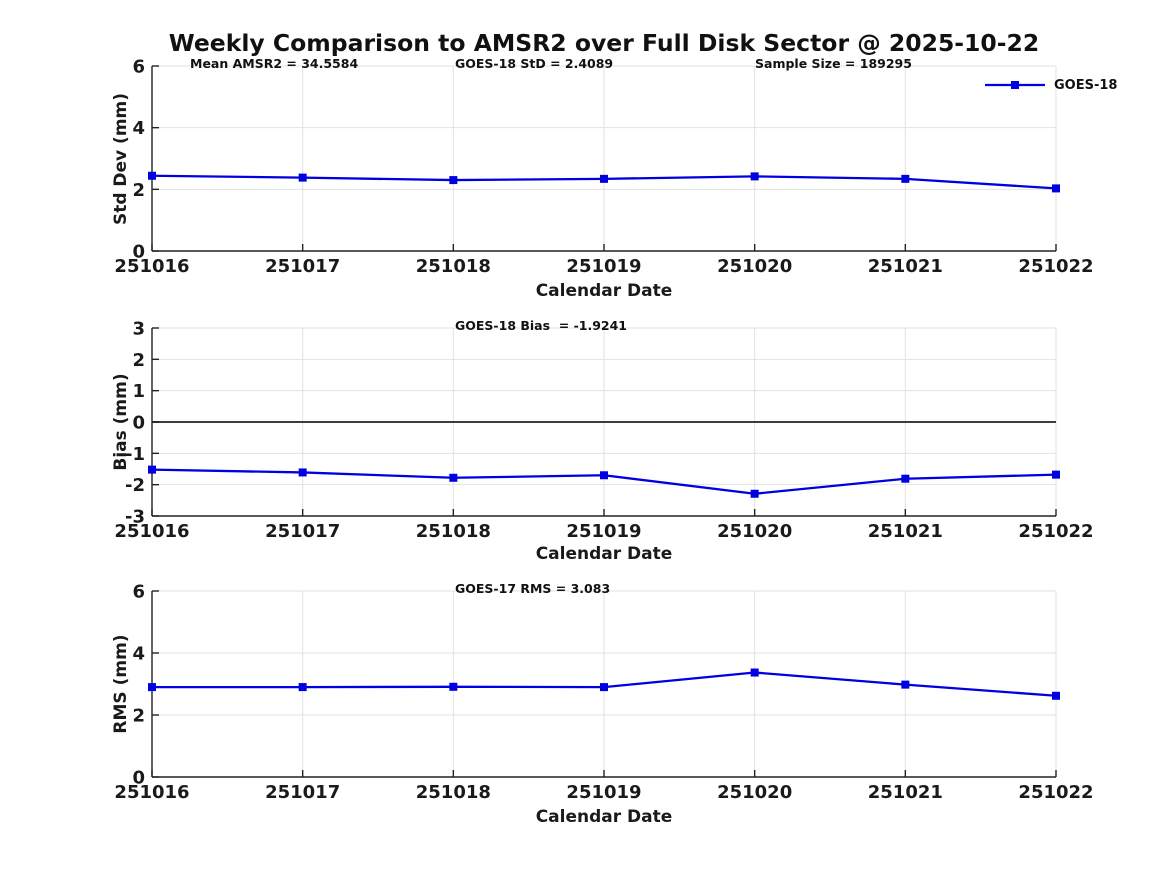 The width and height of the screenshot is (1167, 875). I want to click on y-tick-label: 1, so click(138, 391).